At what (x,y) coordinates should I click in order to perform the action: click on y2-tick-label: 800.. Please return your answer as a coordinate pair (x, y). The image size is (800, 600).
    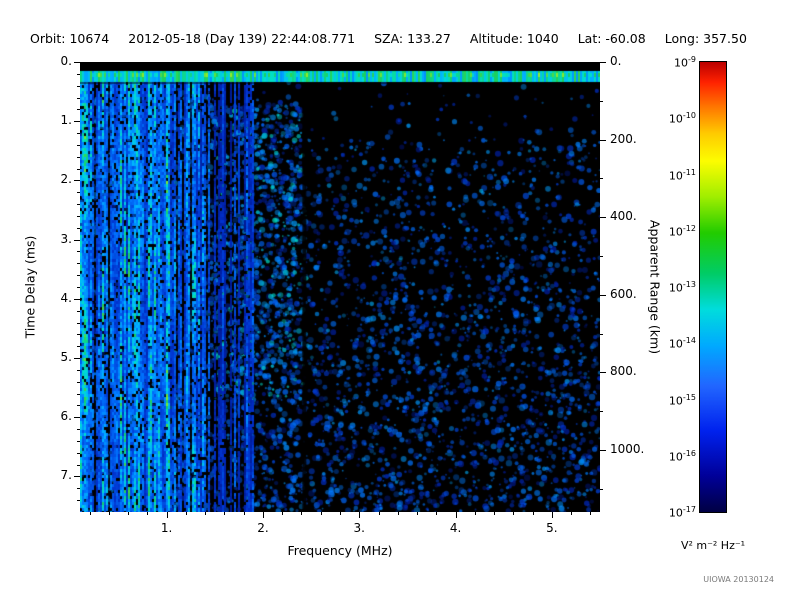
    Looking at the image, I should click on (623, 371).